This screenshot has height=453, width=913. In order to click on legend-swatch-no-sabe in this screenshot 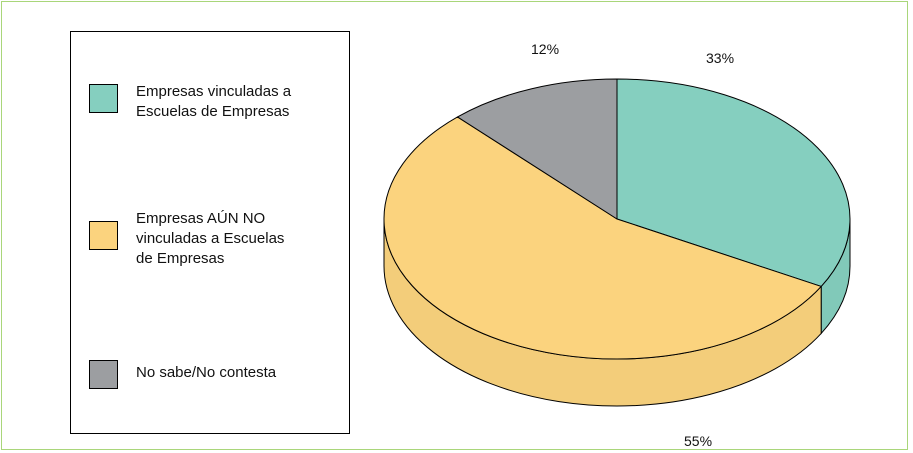, I will do `click(103, 374)`.